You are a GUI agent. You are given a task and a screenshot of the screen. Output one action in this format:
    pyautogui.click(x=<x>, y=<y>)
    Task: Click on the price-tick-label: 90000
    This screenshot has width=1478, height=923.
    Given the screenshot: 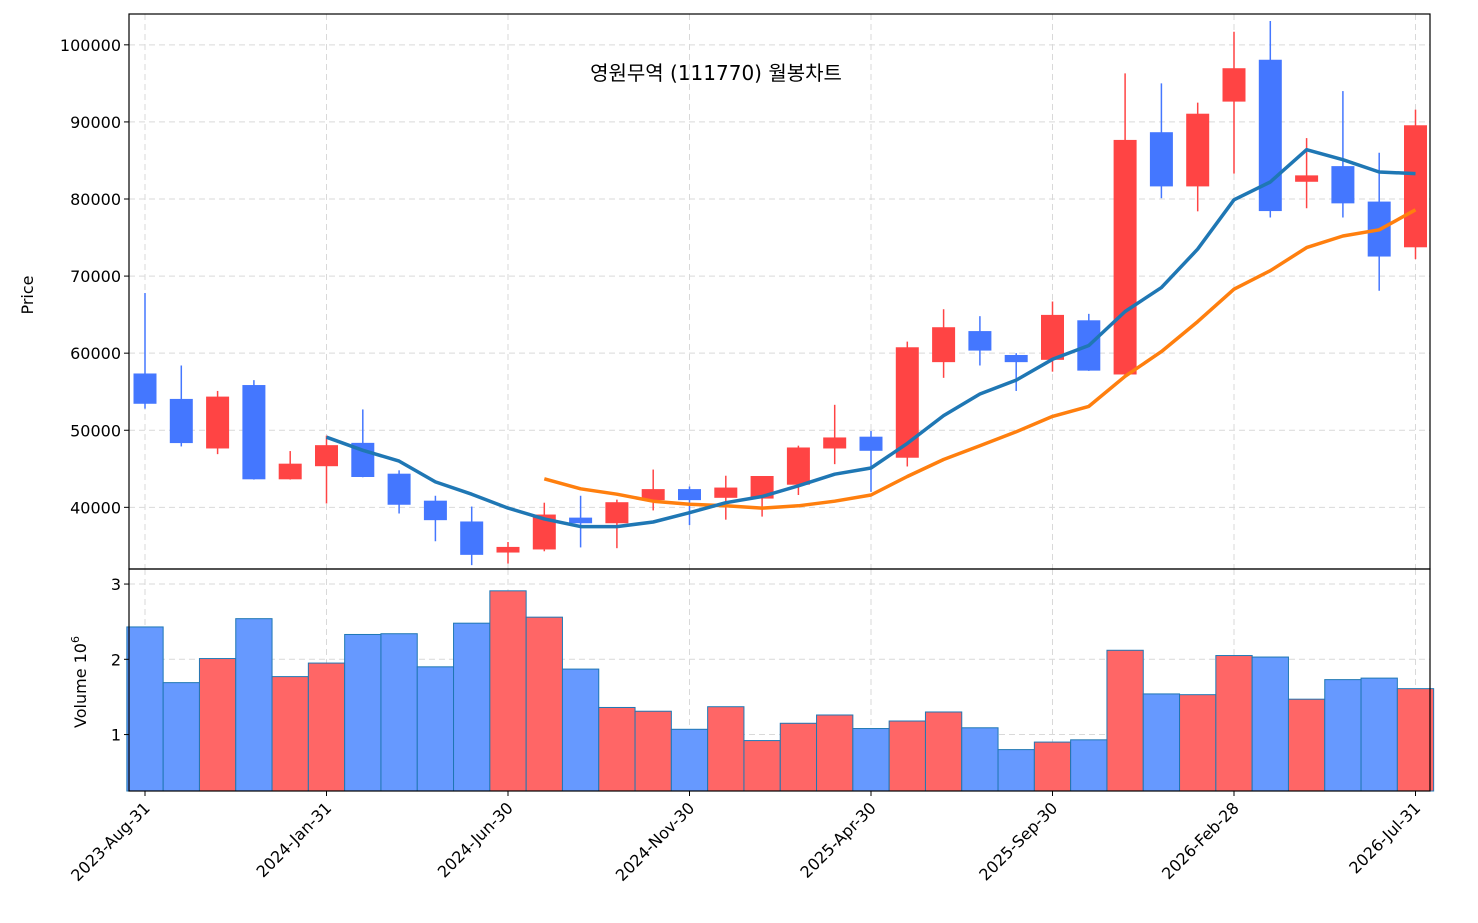 What is the action you would take?
    pyautogui.click(x=95, y=122)
    